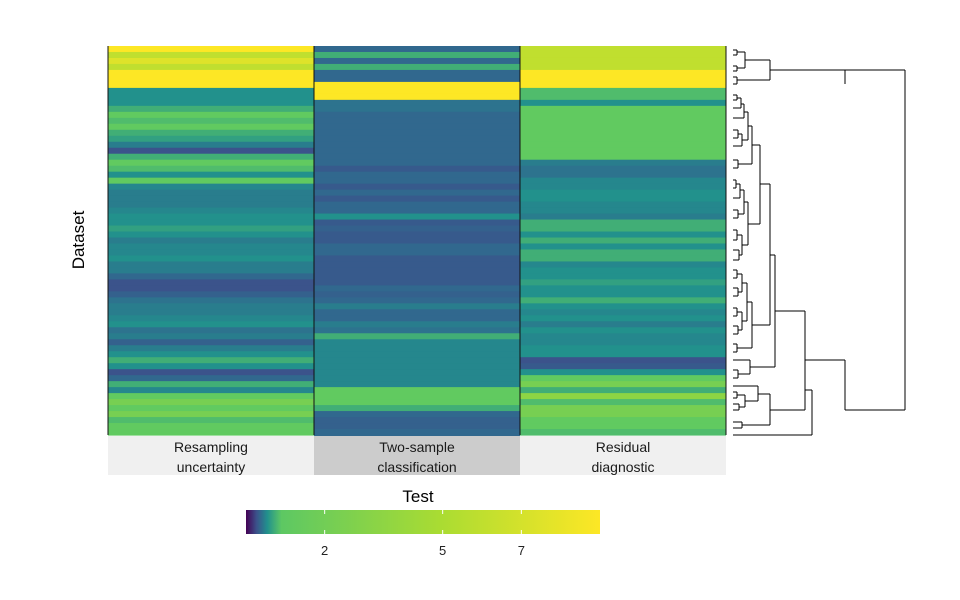 The height and width of the screenshot is (600, 960). What do you see at coordinates (623, 455) in the screenshot?
I see `column-strip: Residual diagnostic` at bounding box center [623, 455].